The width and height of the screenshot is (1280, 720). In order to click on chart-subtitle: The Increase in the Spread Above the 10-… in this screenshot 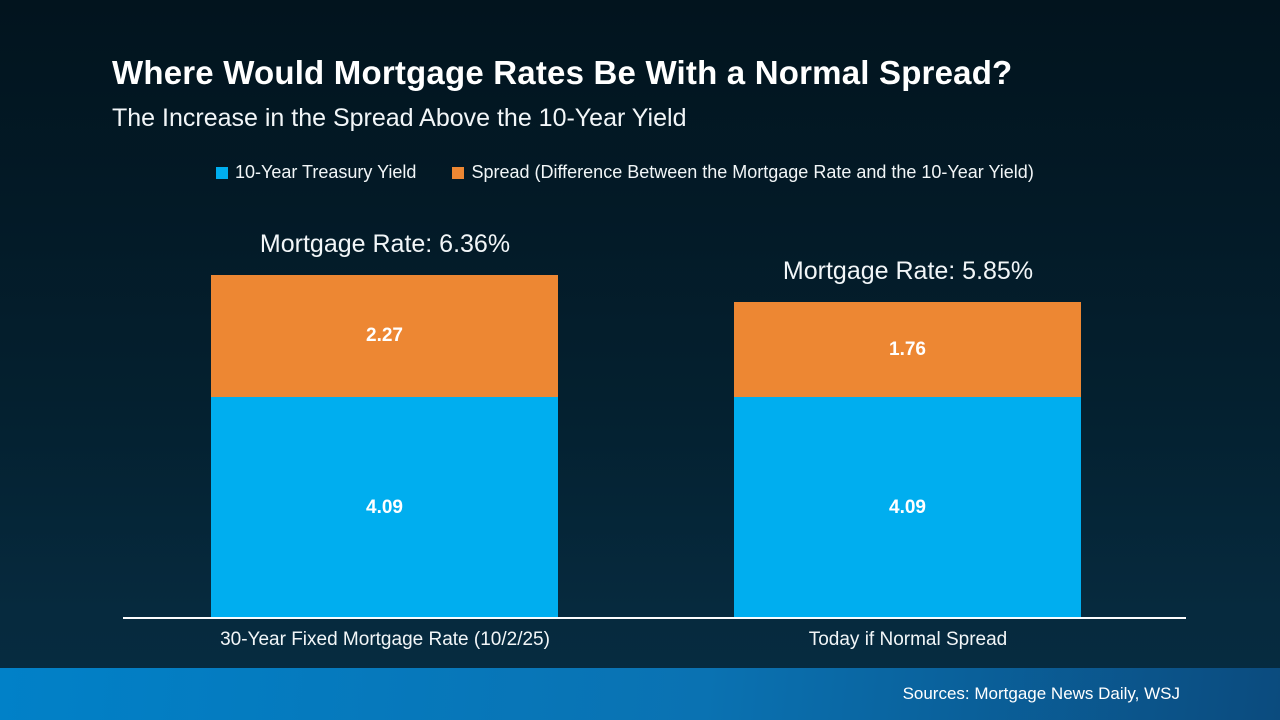, I will do `click(399, 118)`.